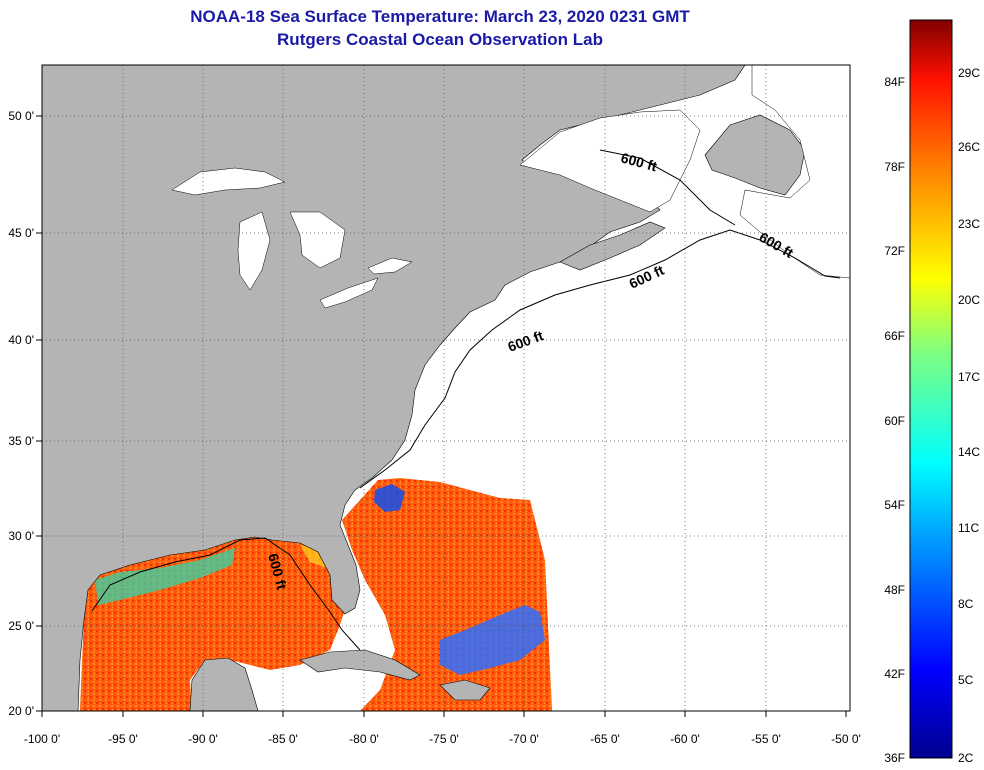  I want to click on colorbar, so click(931, 389).